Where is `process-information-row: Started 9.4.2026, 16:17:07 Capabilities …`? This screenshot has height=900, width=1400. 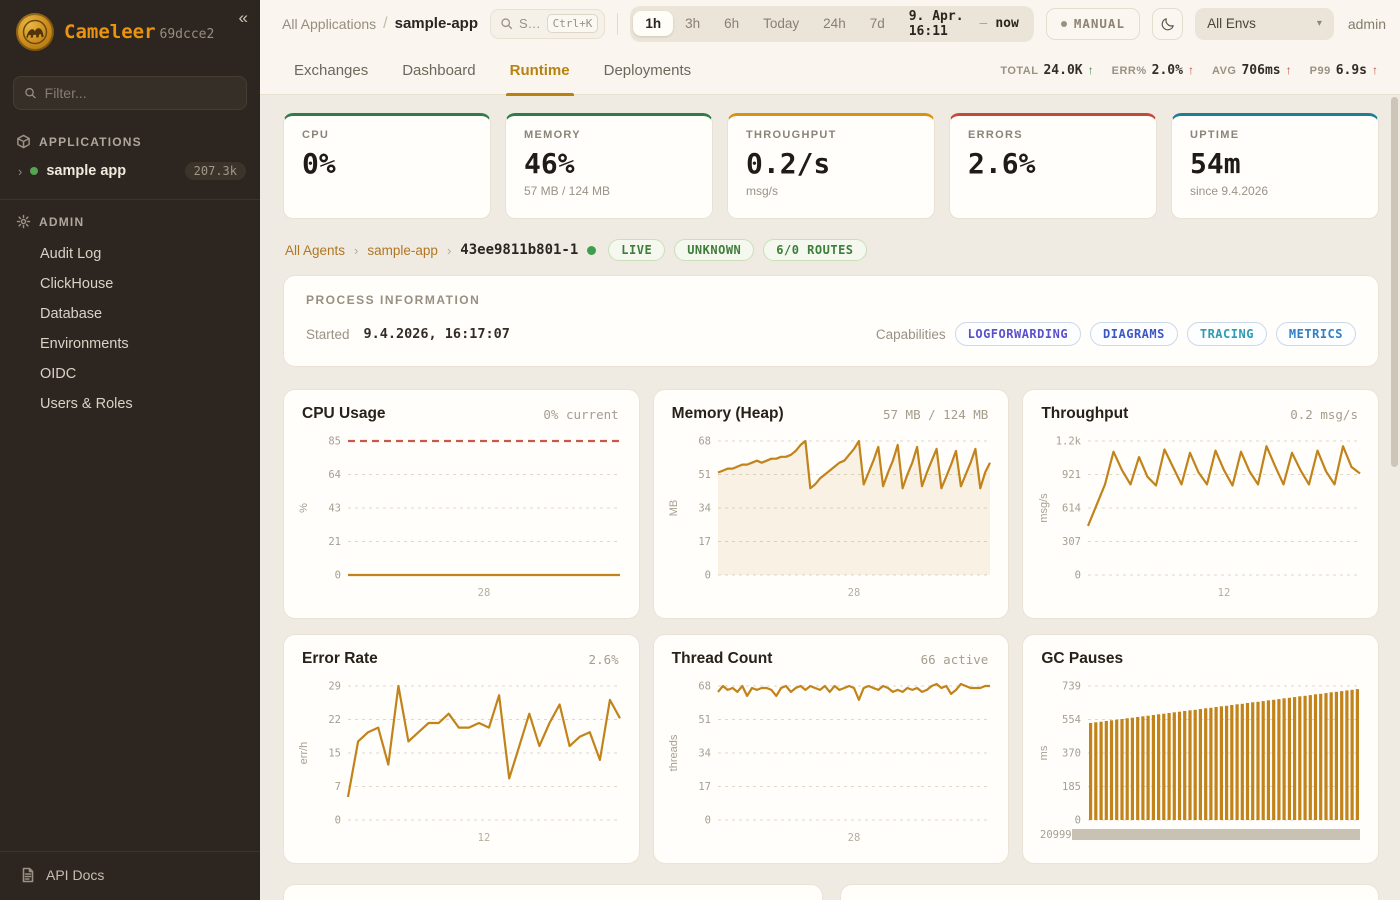 process-information-row: Started 9.4.2026, 16:17:07 Capabilities … is located at coordinates (831, 334).